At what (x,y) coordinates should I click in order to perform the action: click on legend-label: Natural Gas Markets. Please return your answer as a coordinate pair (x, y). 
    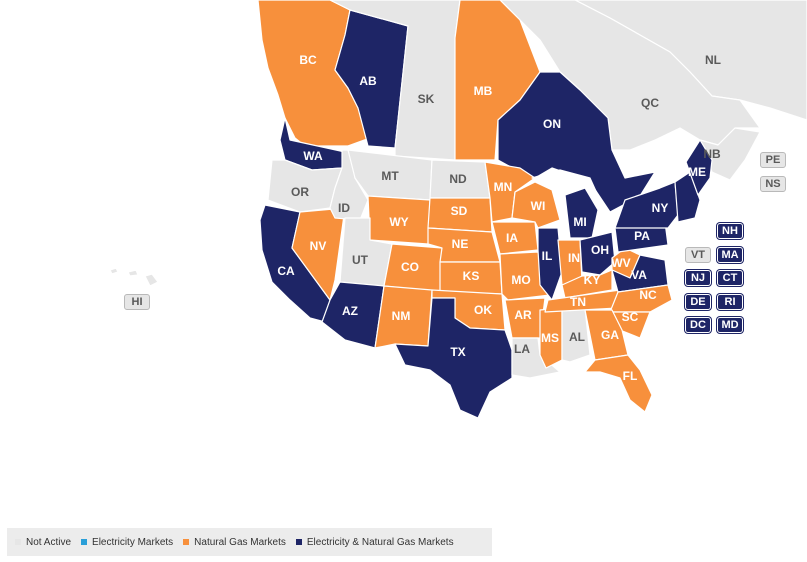
    Looking at the image, I should click on (240, 542).